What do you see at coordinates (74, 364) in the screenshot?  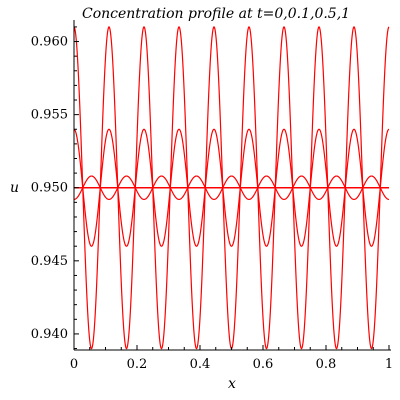 I see `x-tick-label: 0` at bounding box center [74, 364].